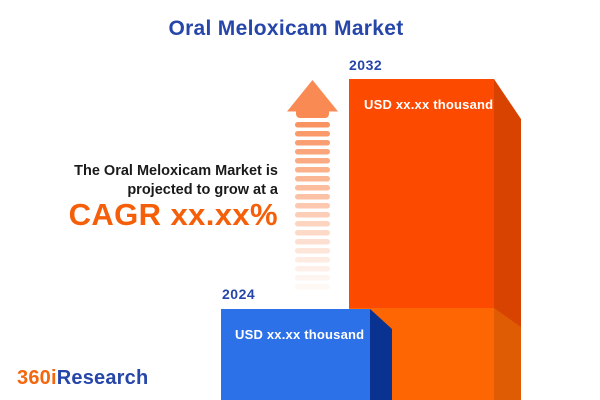 The height and width of the screenshot is (400, 600). Describe the element at coordinates (300, 334) in the screenshot. I see `value-label-2024: USD xx.xx thousand` at that location.